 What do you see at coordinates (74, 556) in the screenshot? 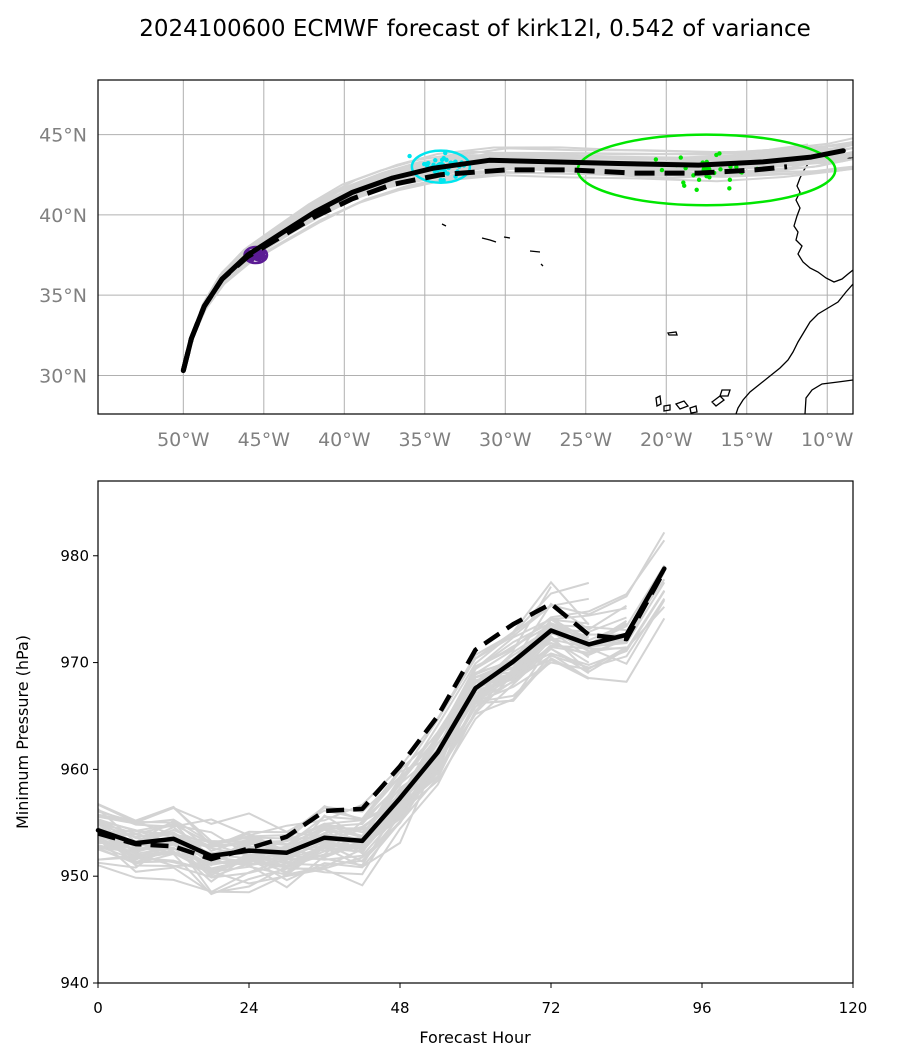
I see `pressure-y-tick-label: 980` at bounding box center [74, 556].